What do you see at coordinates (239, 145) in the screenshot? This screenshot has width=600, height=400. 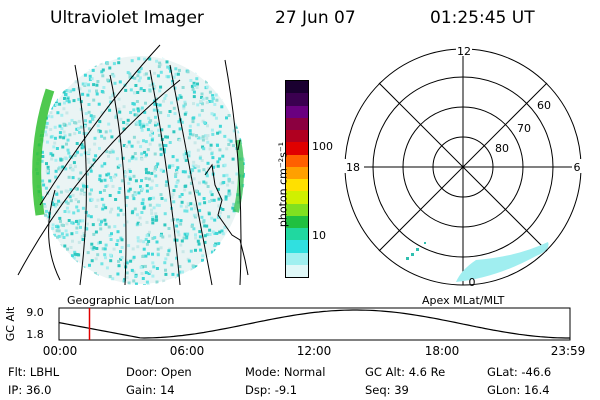 I see `coastline-fragment` at bounding box center [239, 145].